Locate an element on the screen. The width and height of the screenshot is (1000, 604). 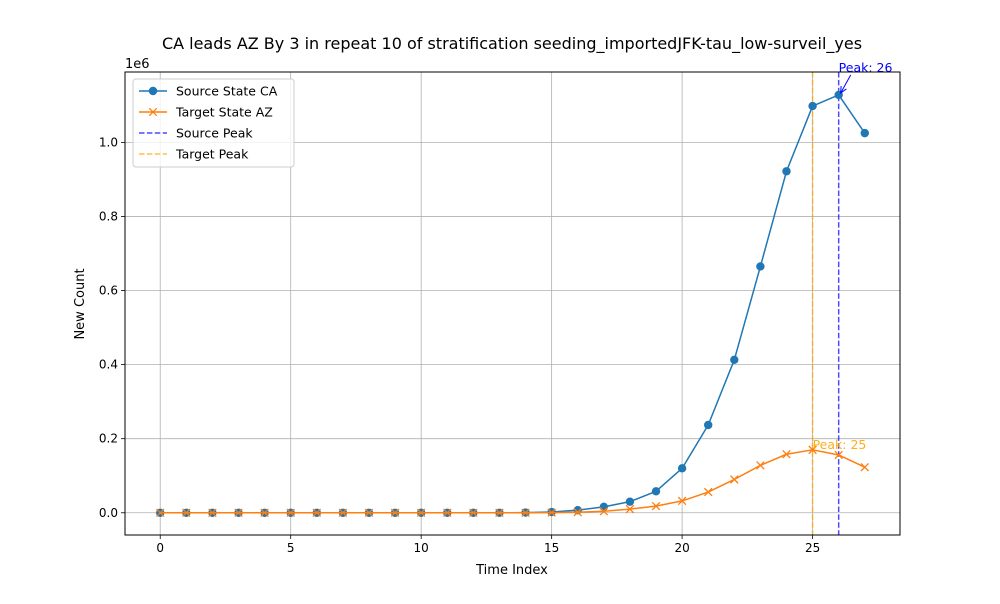
legend-box is located at coordinates (213, 123).